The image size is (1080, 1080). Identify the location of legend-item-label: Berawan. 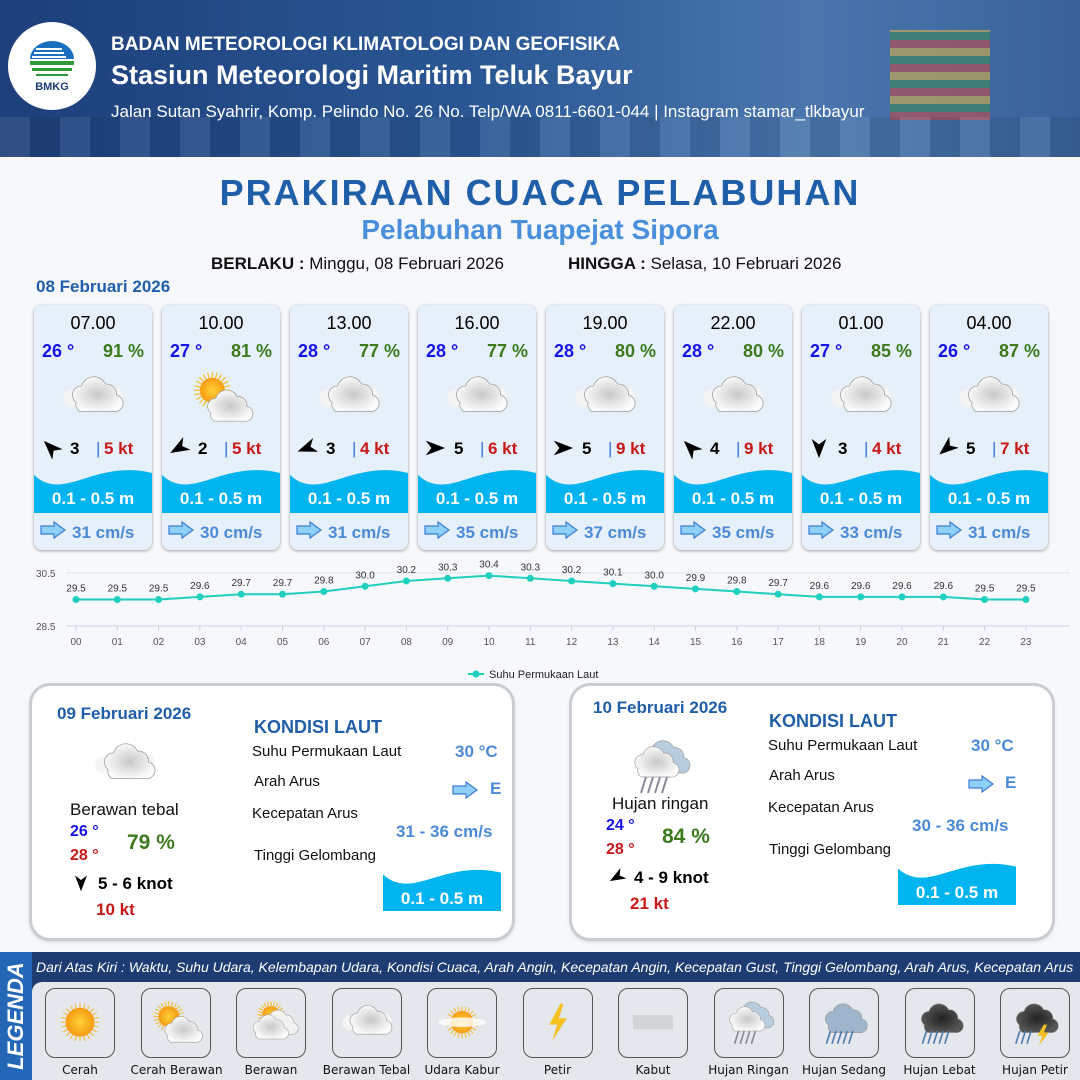
(271, 1070).